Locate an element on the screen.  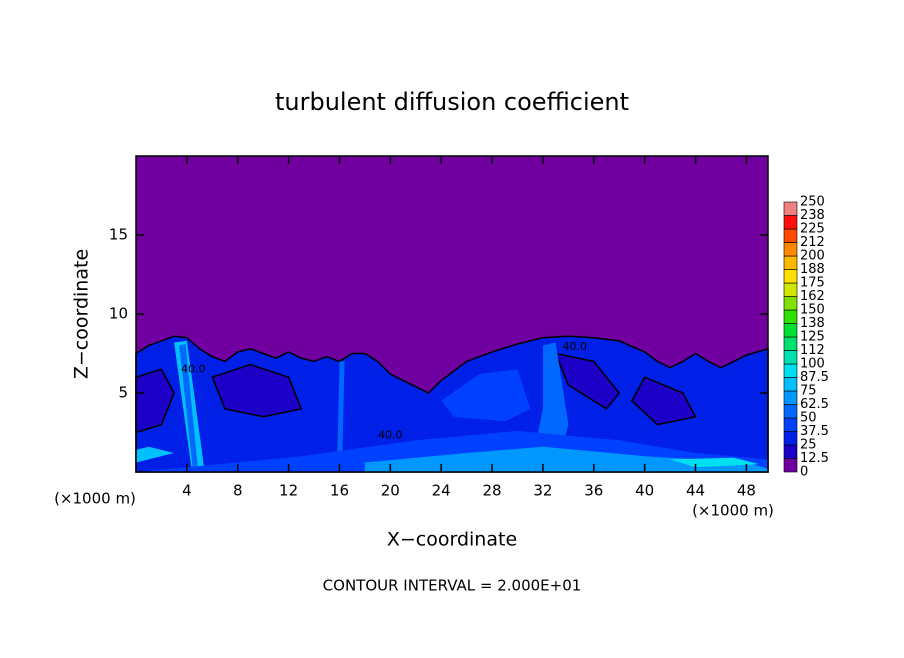
x-tick-label: 28 is located at coordinates (492, 491).